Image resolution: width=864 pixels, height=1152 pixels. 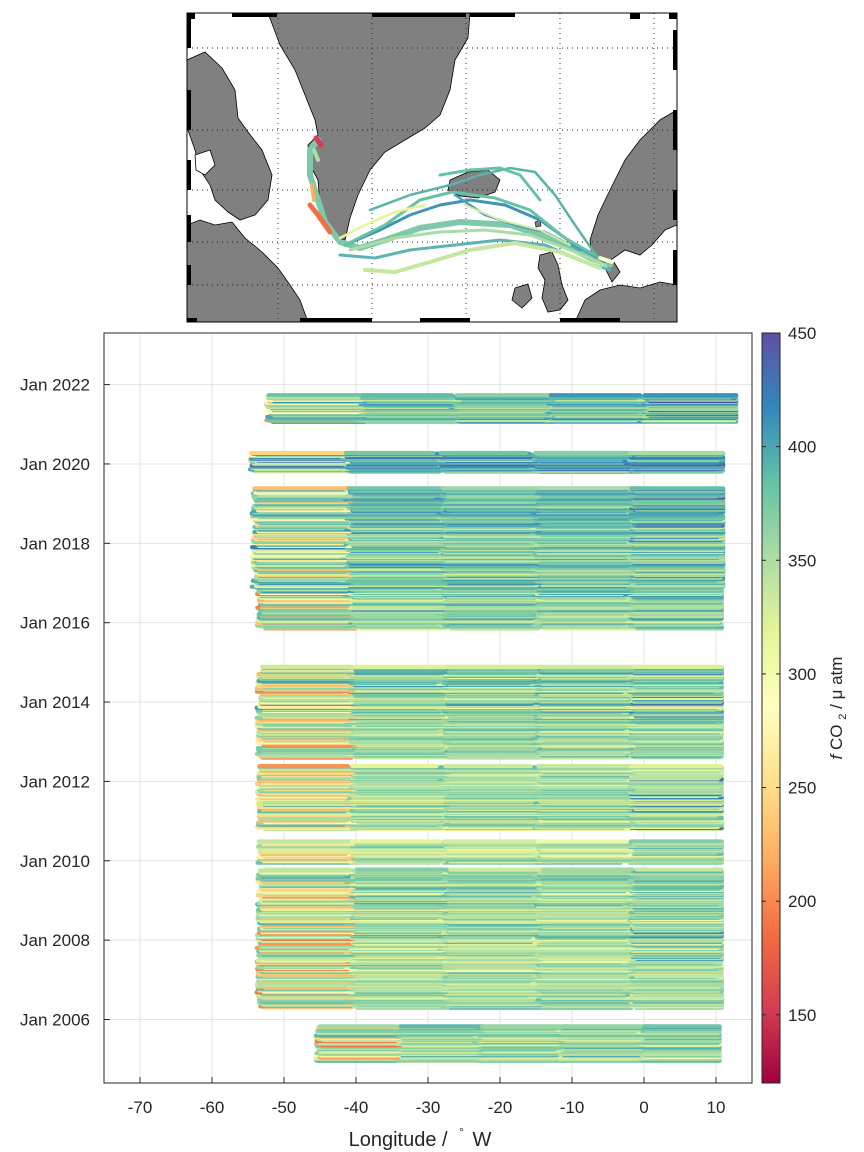 I want to click on y-tick-label: Jan 2014, so click(x=55, y=702).